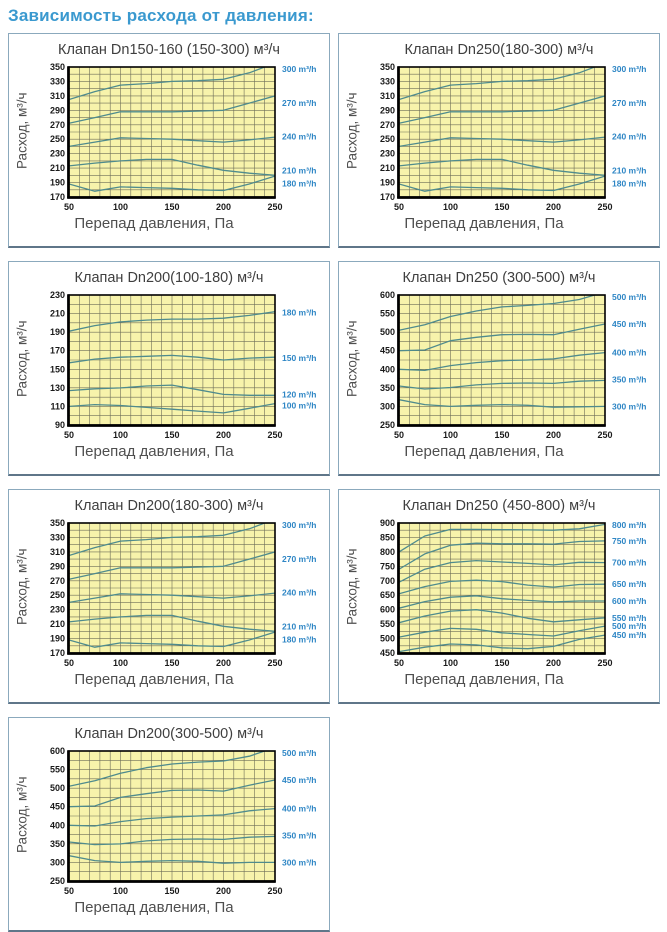  Describe the element at coordinates (299, 836) in the screenshot. I see `series-label: 350 m³/h` at that location.